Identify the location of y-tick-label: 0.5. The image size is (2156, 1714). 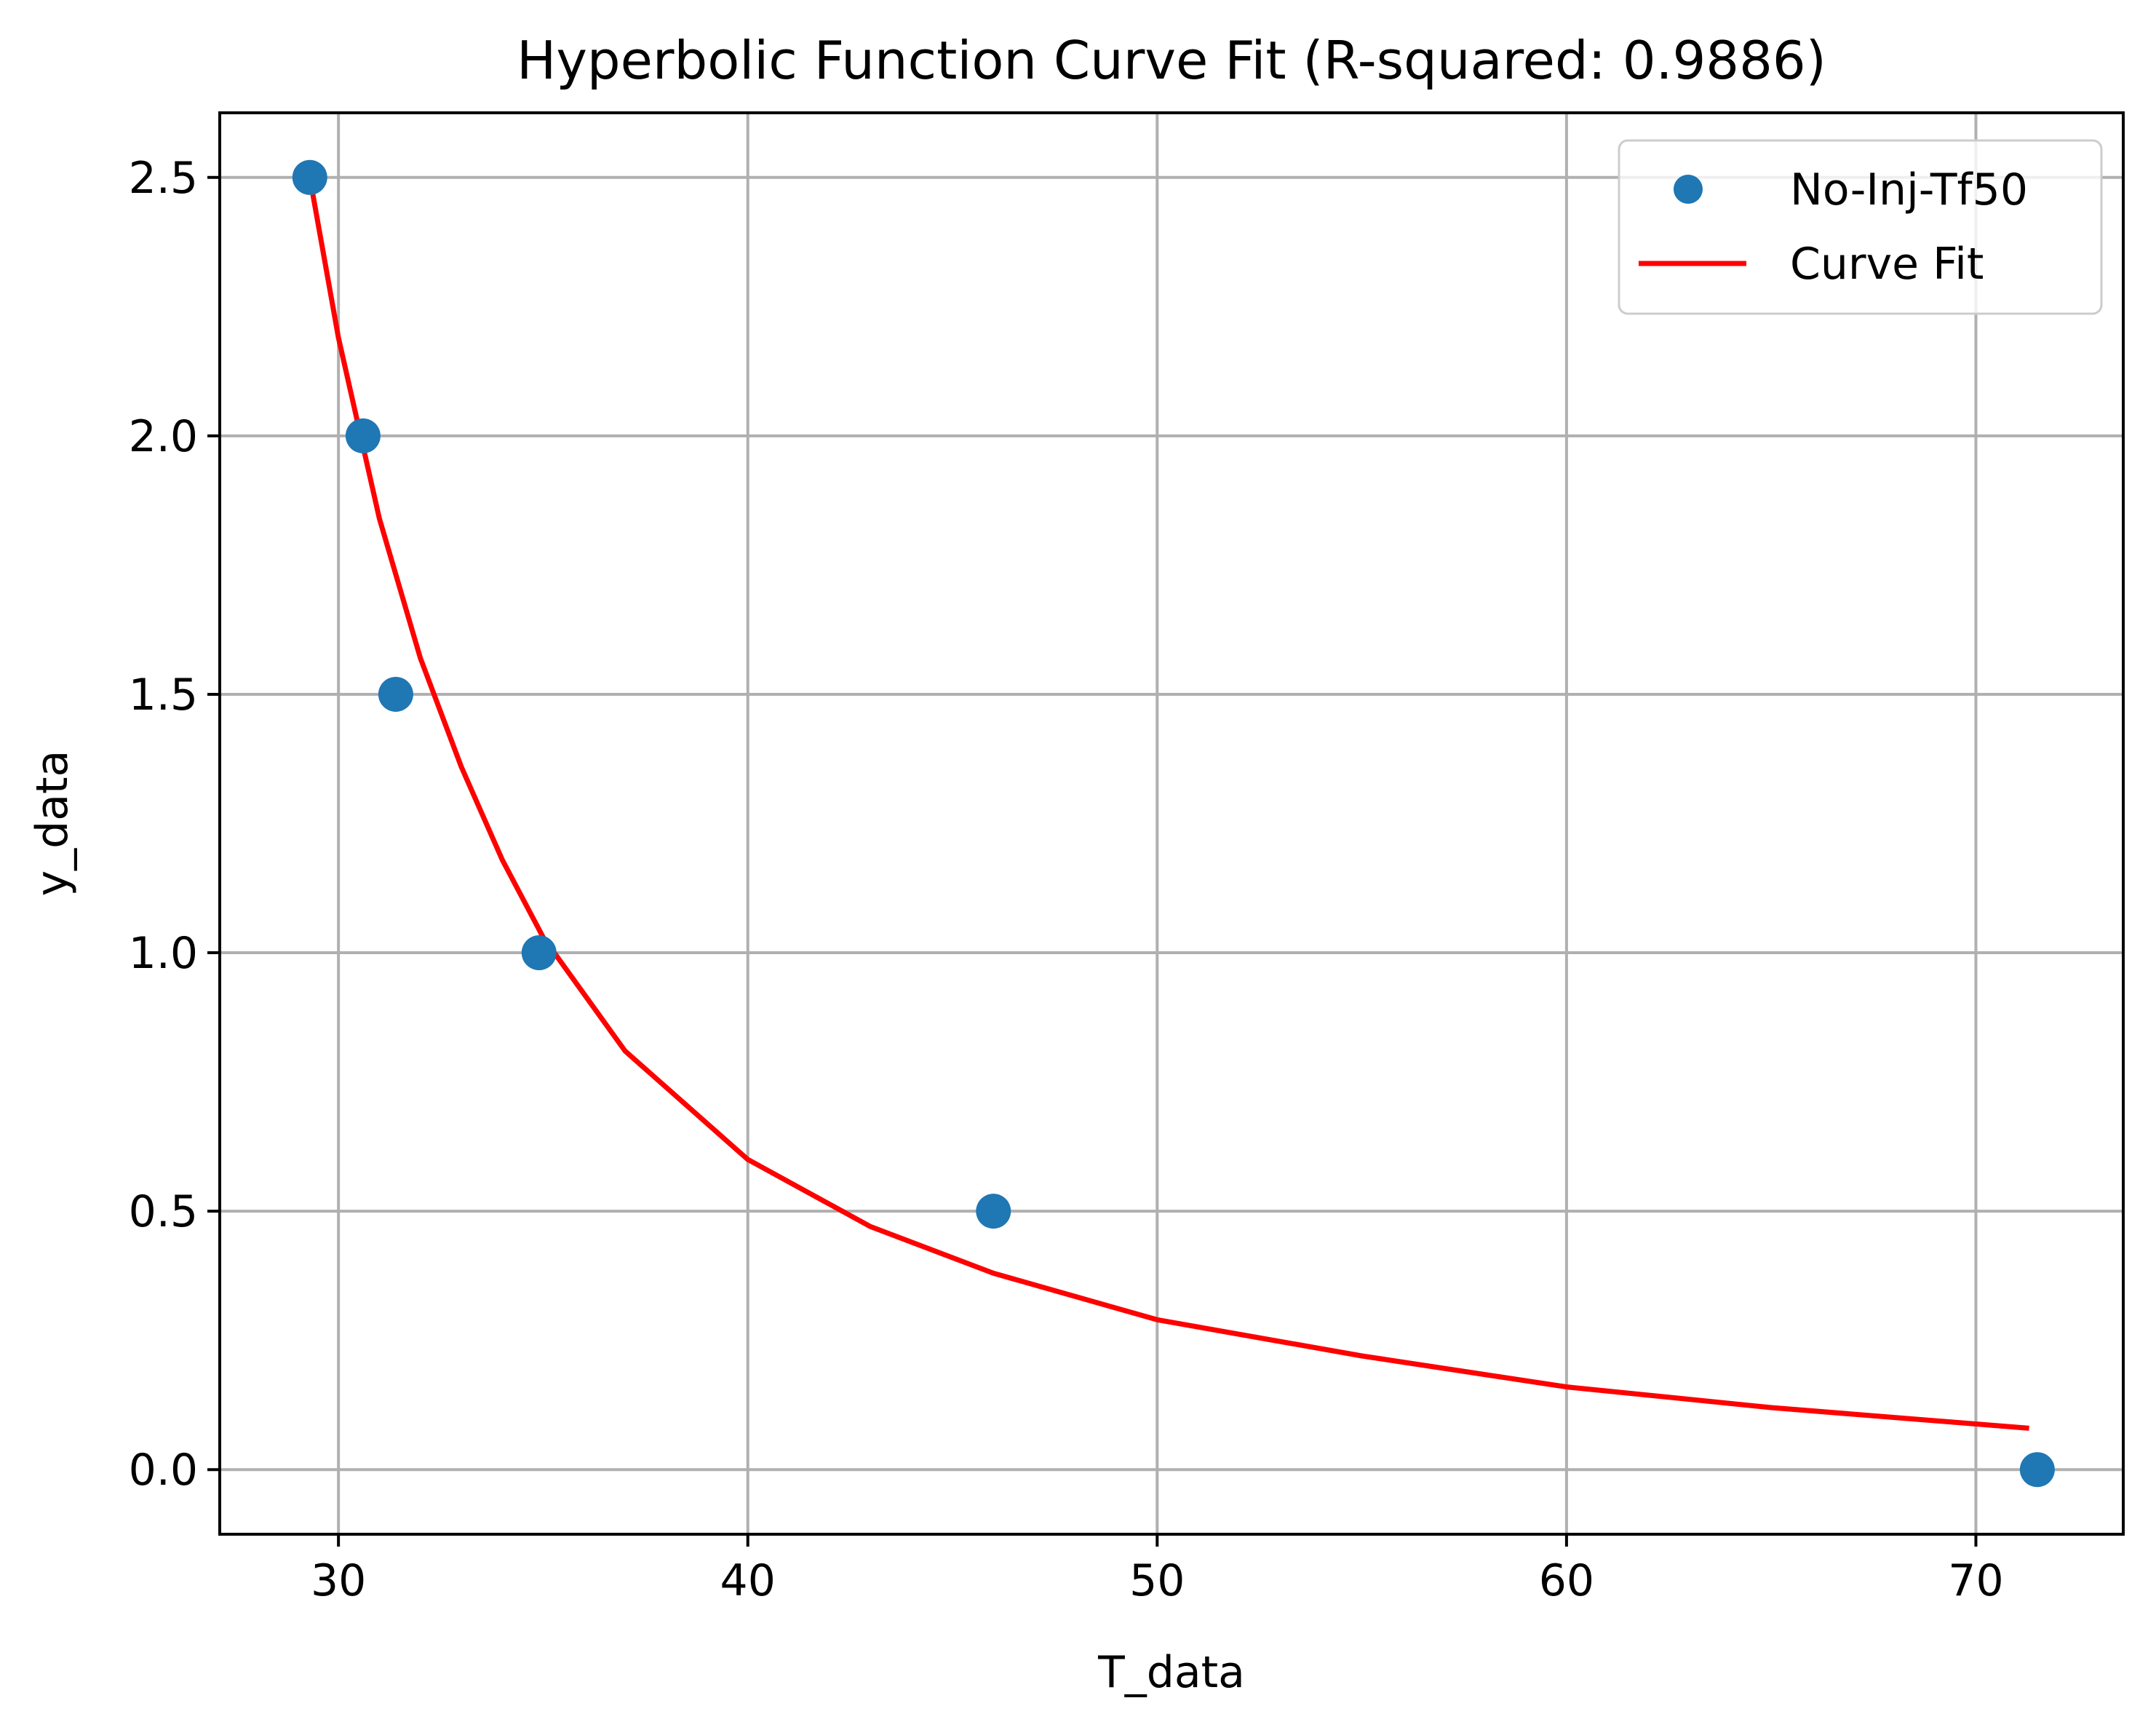
(163, 1211).